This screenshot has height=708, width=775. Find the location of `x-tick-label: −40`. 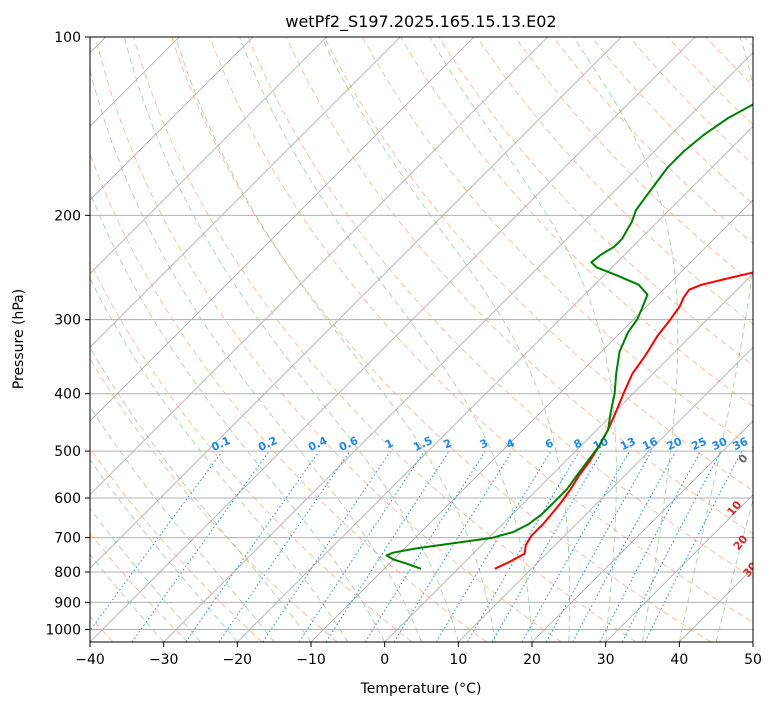

x-tick-label: −40 is located at coordinates (90, 660).